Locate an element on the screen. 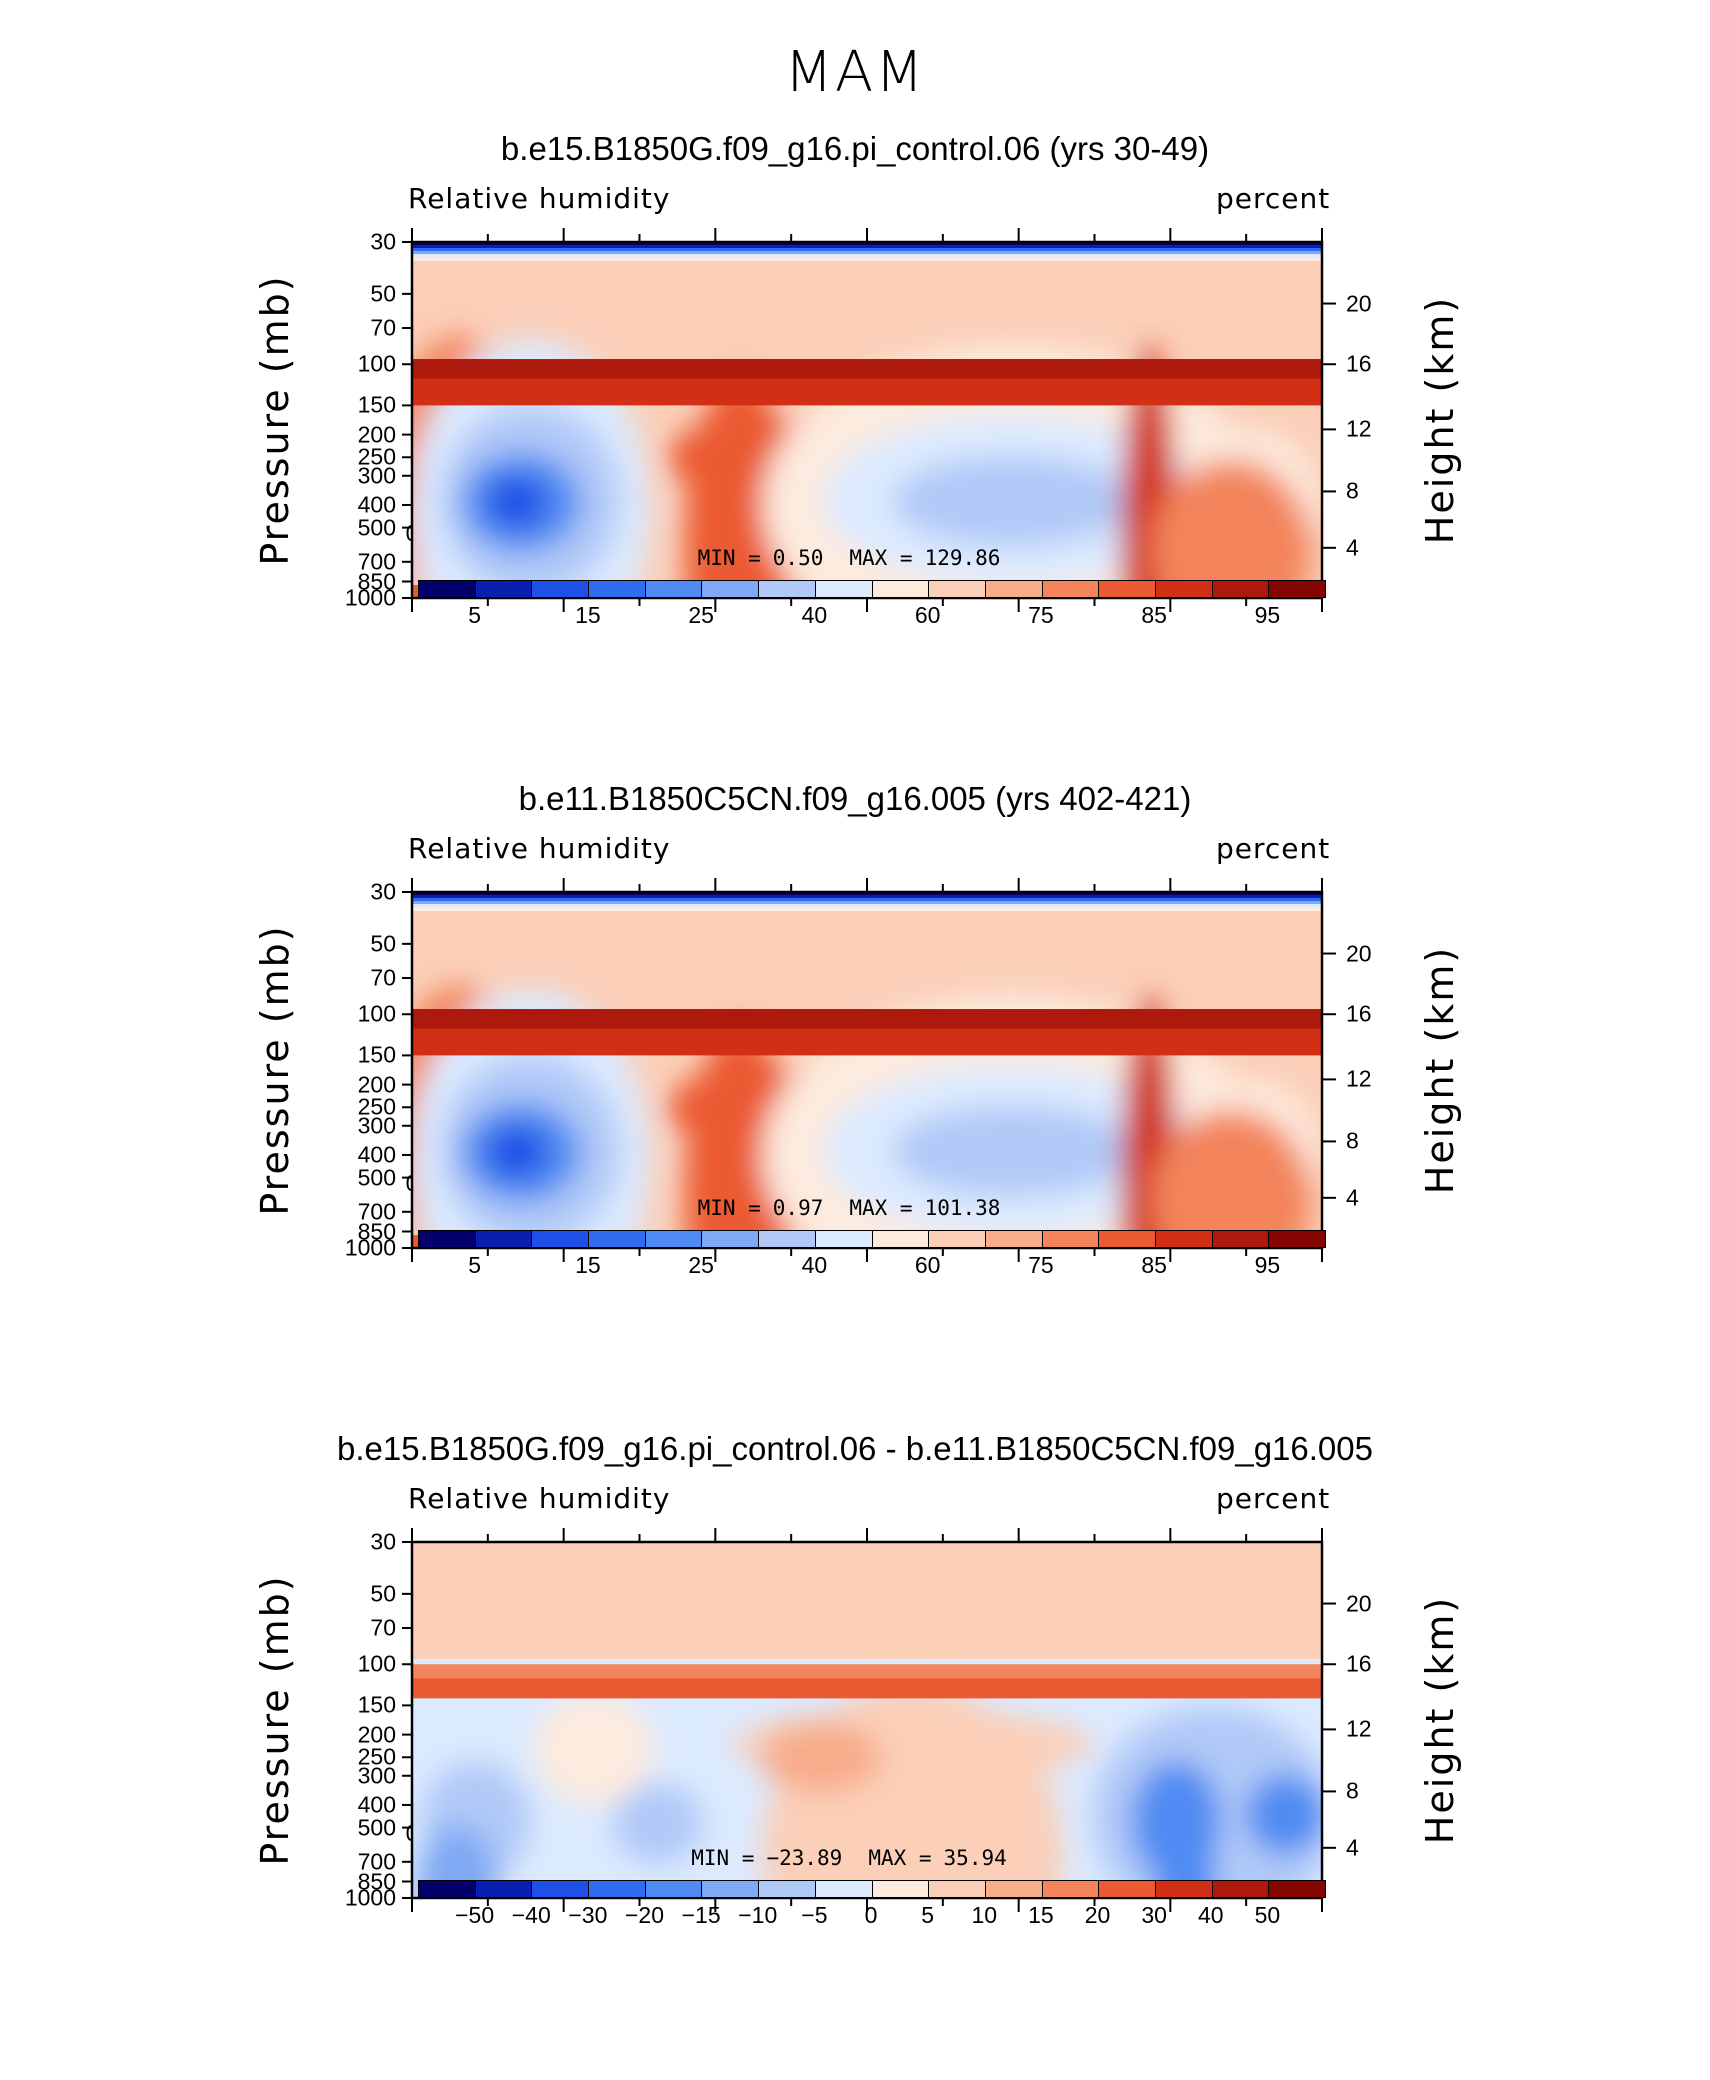 This screenshot has width=1710, height=2080. colorbar is located at coordinates (872, 1889).